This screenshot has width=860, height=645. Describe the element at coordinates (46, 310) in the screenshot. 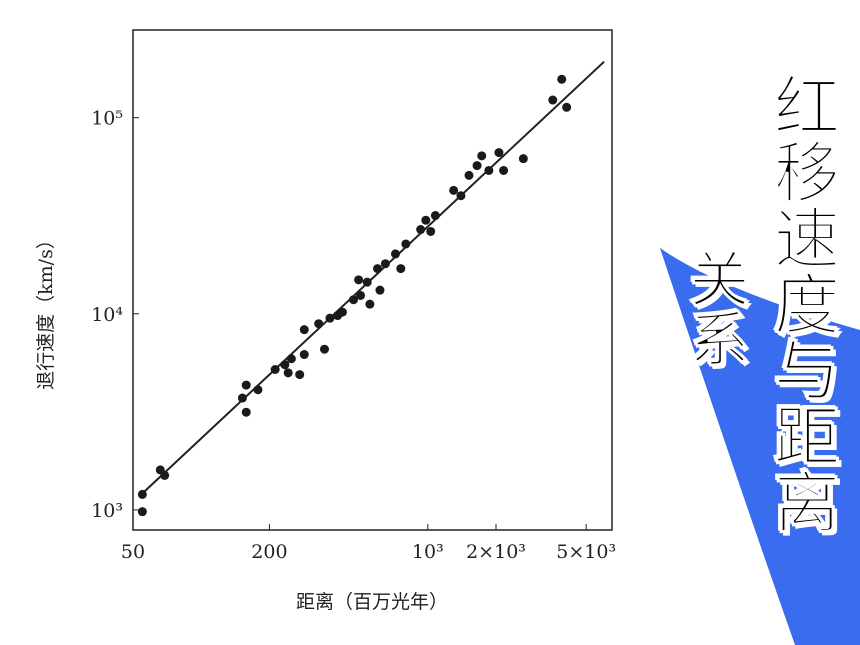

I see `y-axis-title: 退行速度（km/s）` at that location.